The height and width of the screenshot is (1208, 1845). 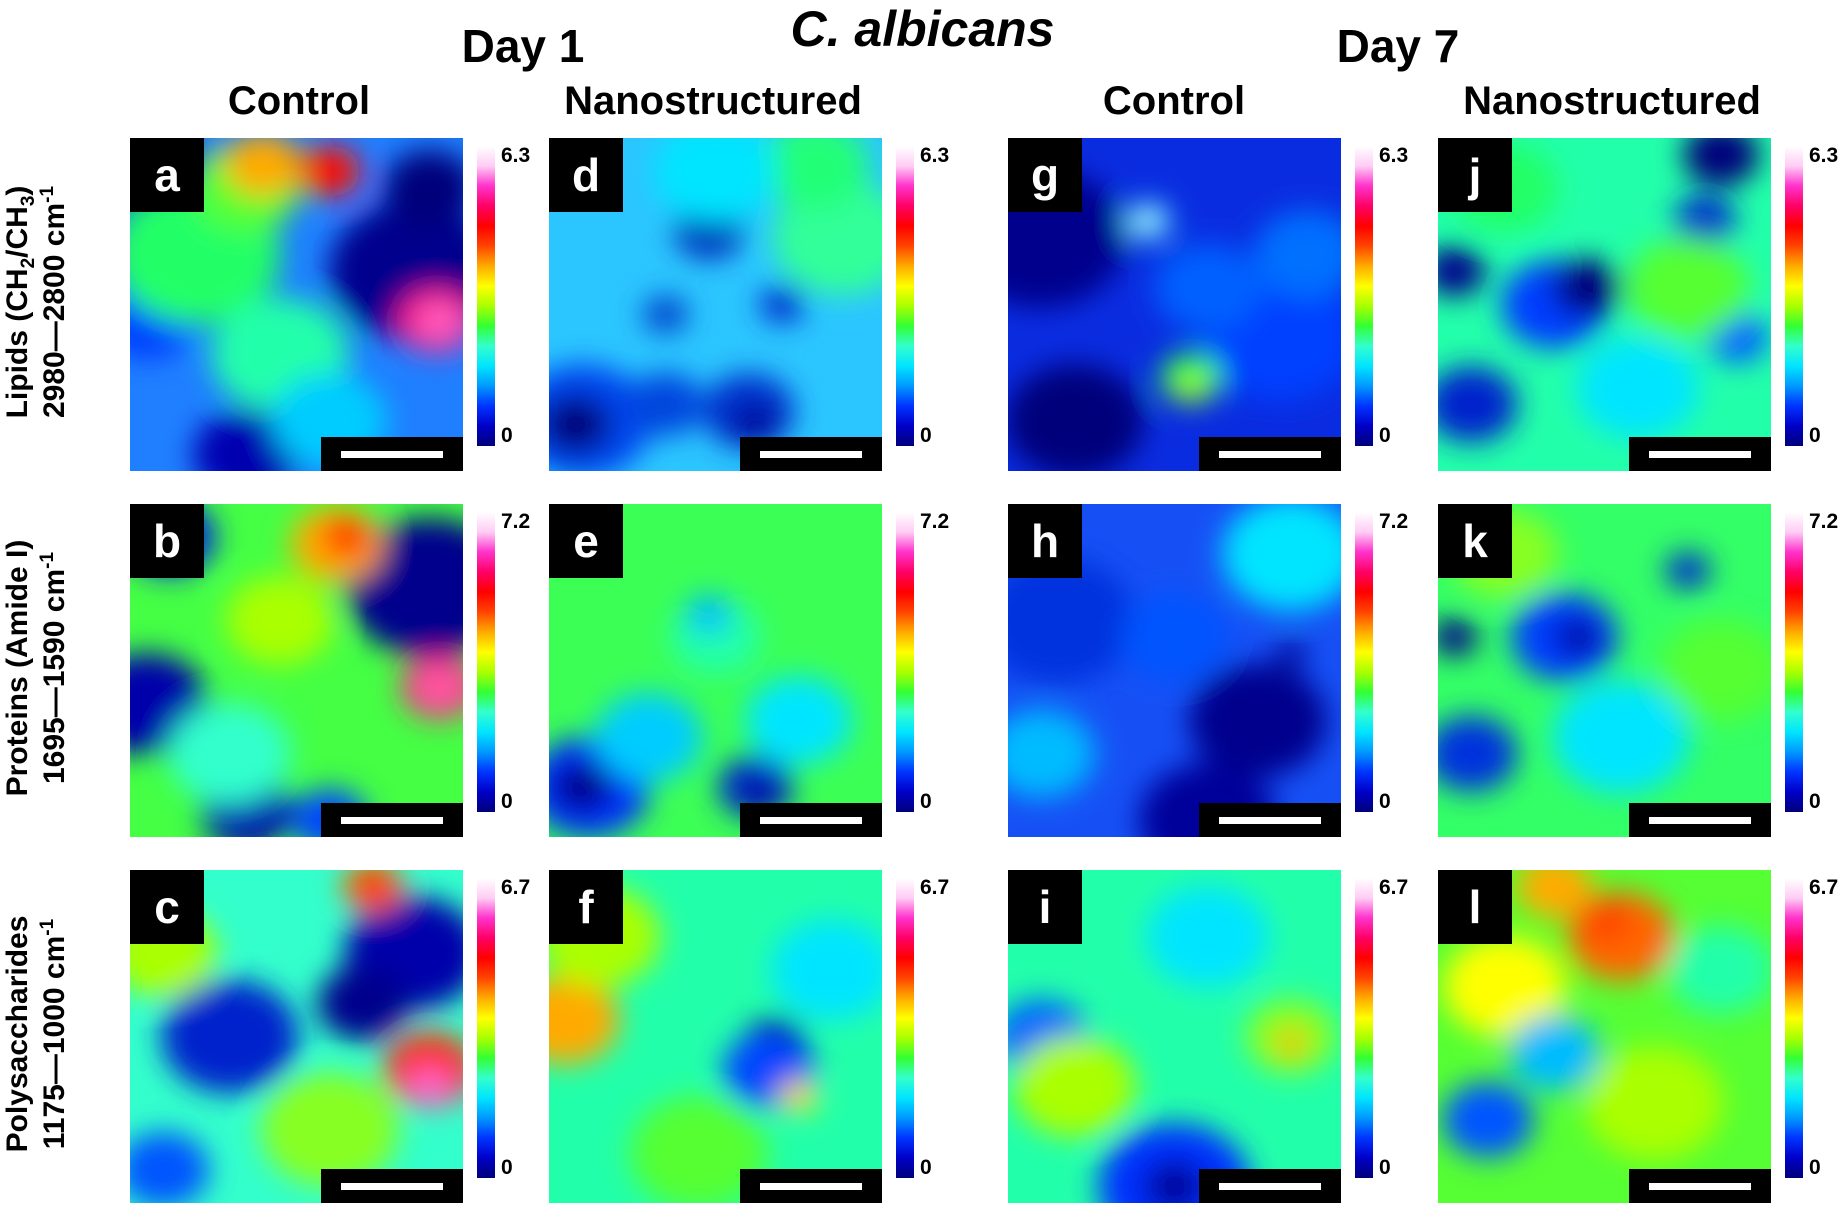 What do you see at coordinates (167, 907) in the screenshot?
I see `panel-letter: c` at bounding box center [167, 907].